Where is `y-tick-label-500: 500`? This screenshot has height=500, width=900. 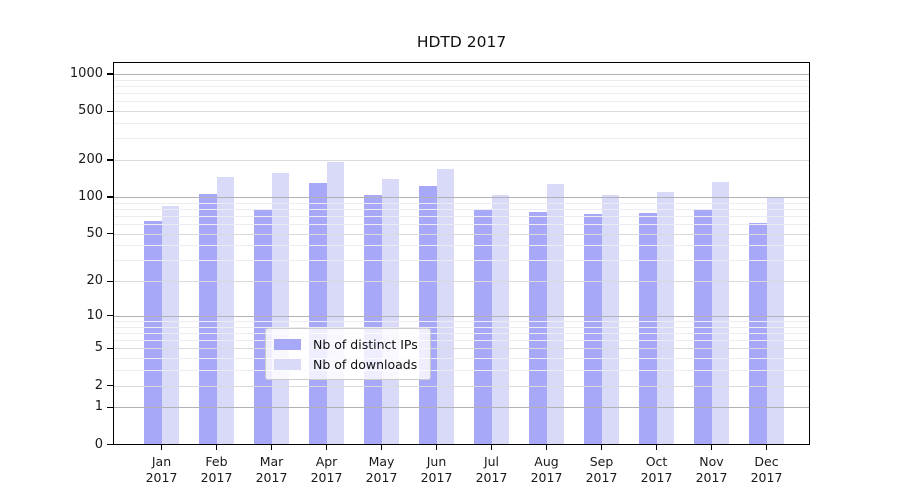 y-tick-label-500: 500 is located at coordinates (90, 111).